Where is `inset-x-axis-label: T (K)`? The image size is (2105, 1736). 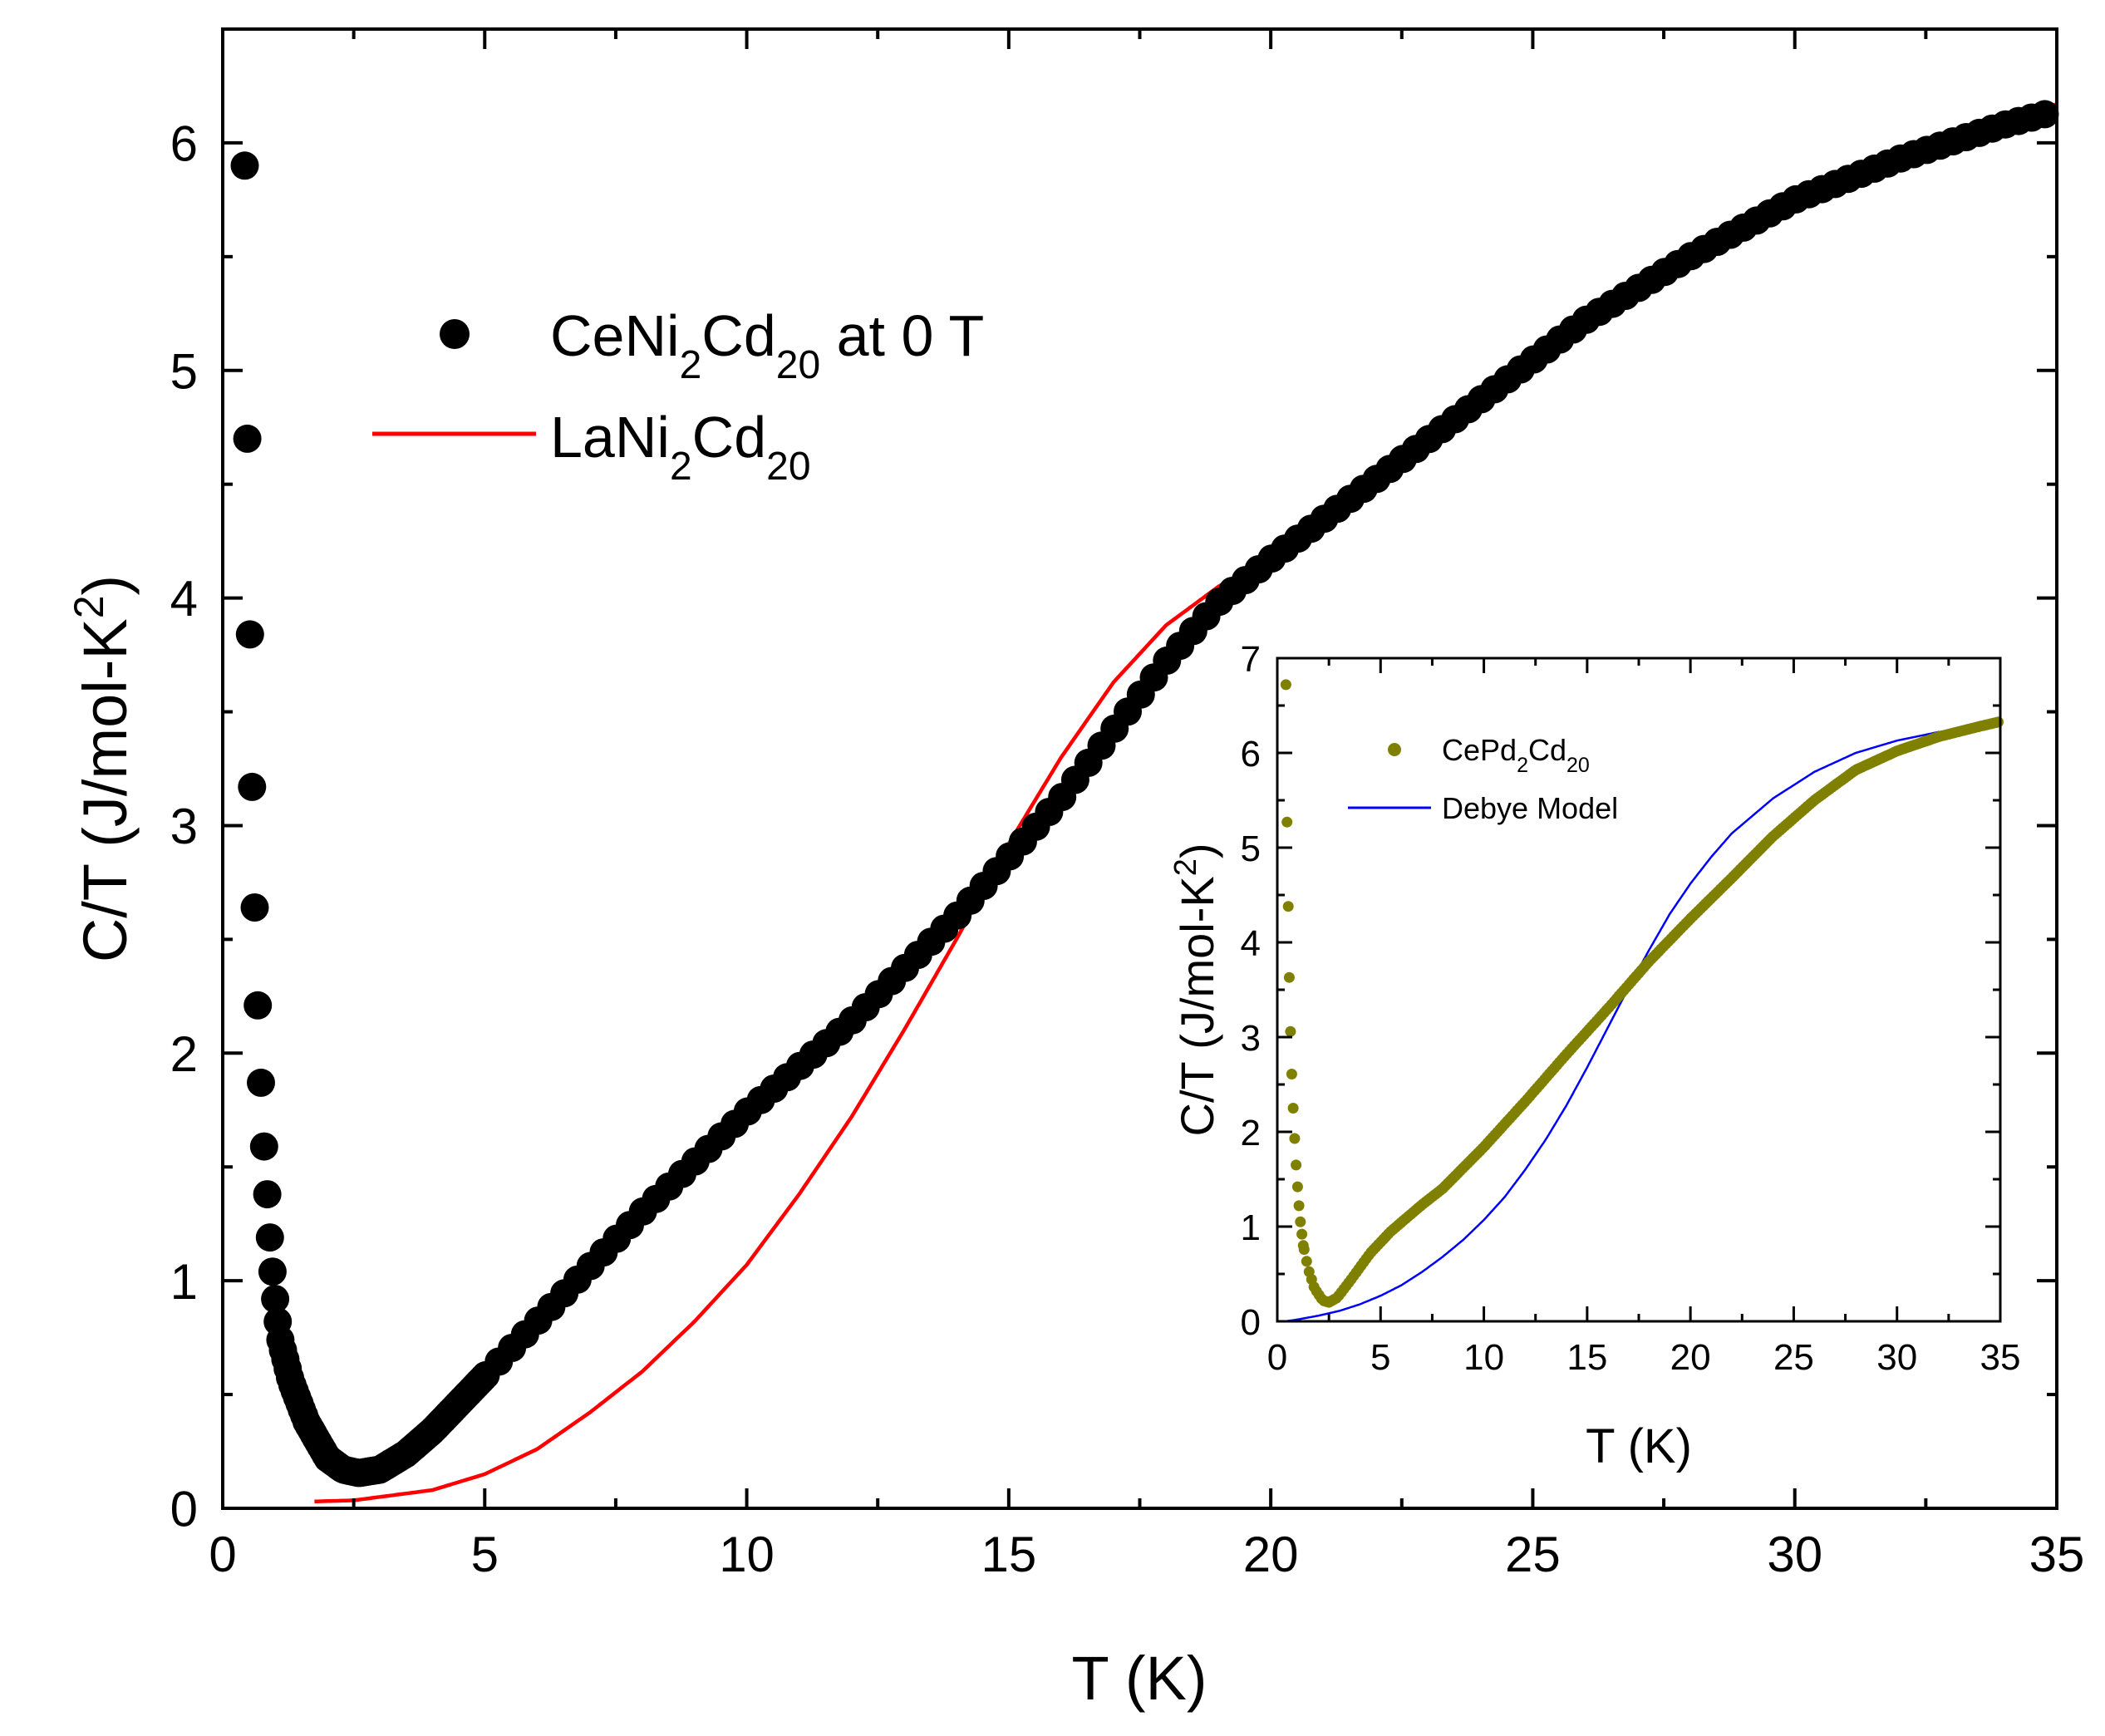
inset-x-axis-label: T (K) is located at coordinates (1639, 1446).